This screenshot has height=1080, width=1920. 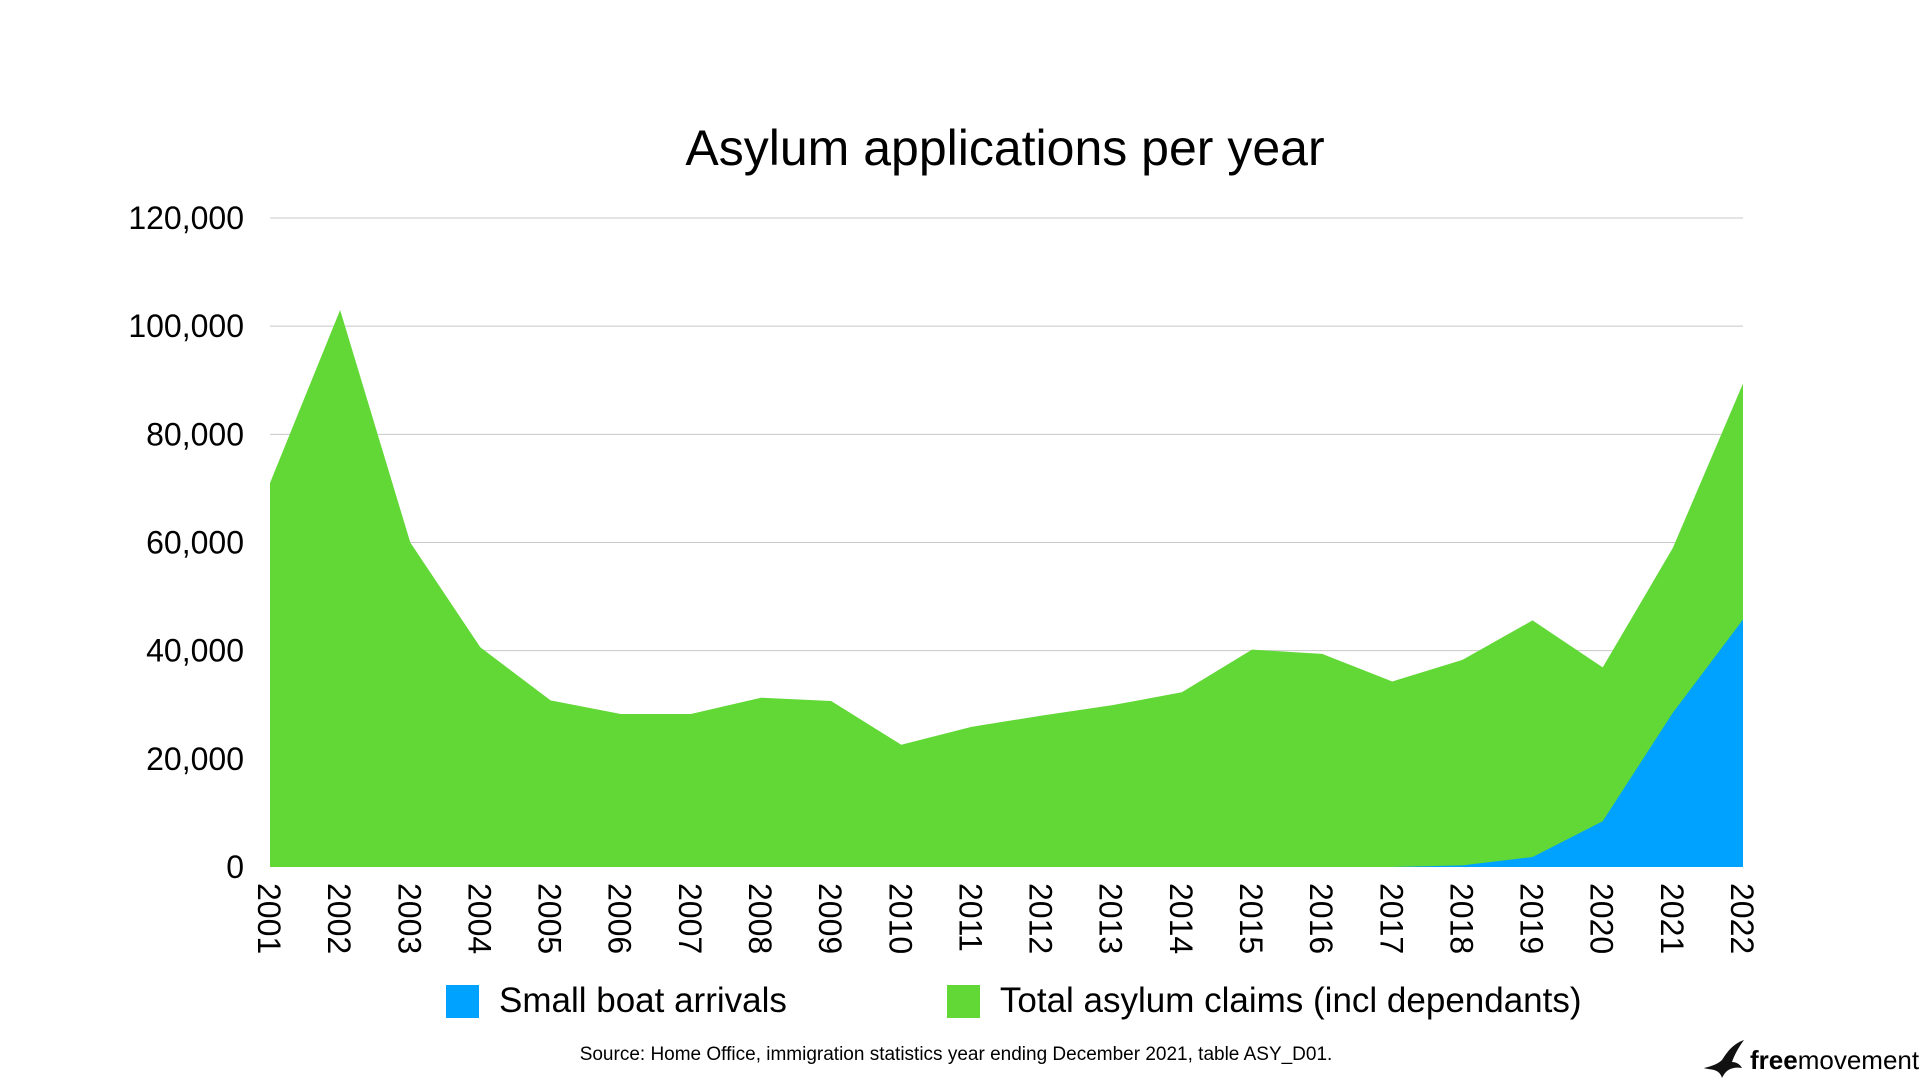 I want to click on brand-name-regular: movement, so click(x=1858, y=1060).